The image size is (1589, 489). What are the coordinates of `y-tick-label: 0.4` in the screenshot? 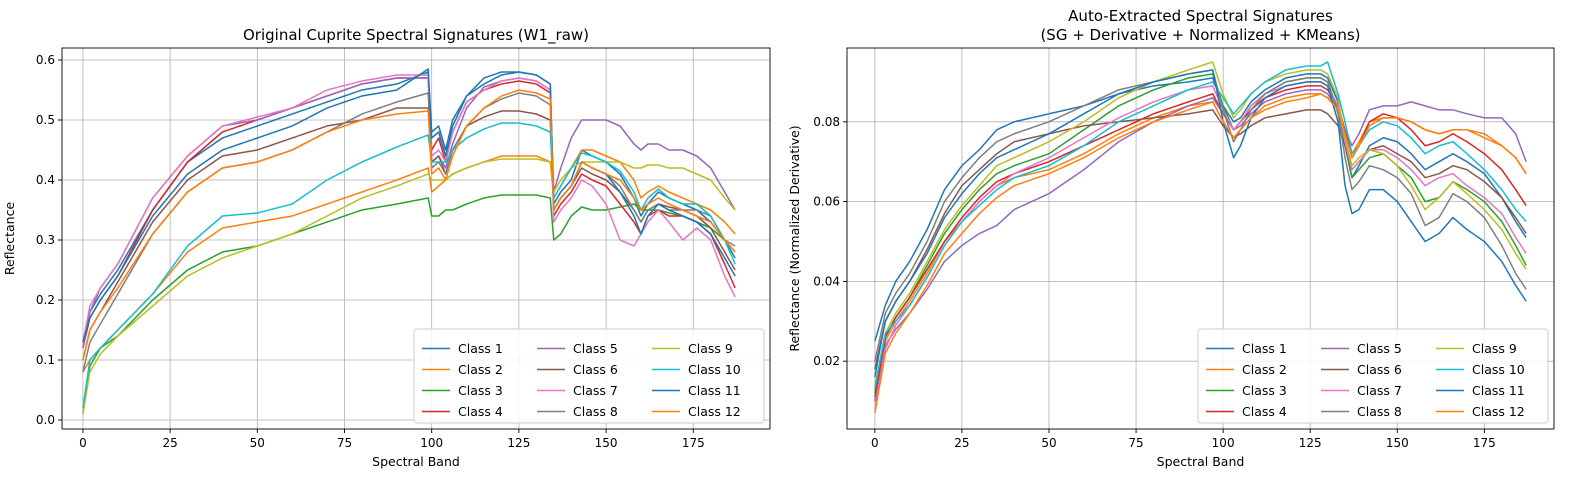 It's located at (45, 180).